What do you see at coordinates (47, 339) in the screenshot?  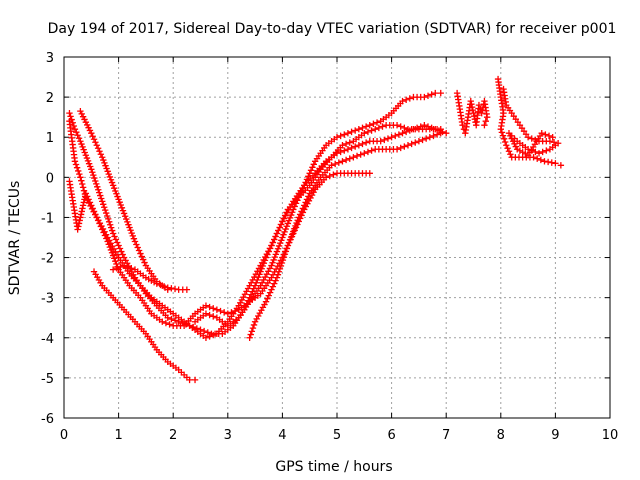 I see `y-tick-label: -4` at bounding box center [47, 339].